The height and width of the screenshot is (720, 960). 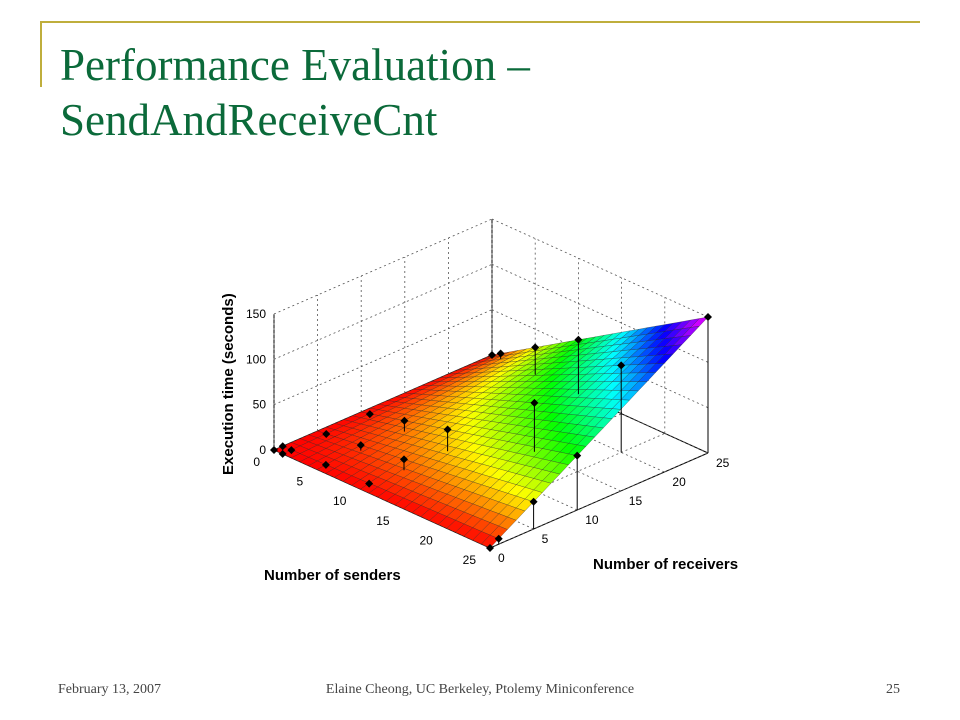 I want to click on z-tick-label: 100, so click(x=256, y=359).